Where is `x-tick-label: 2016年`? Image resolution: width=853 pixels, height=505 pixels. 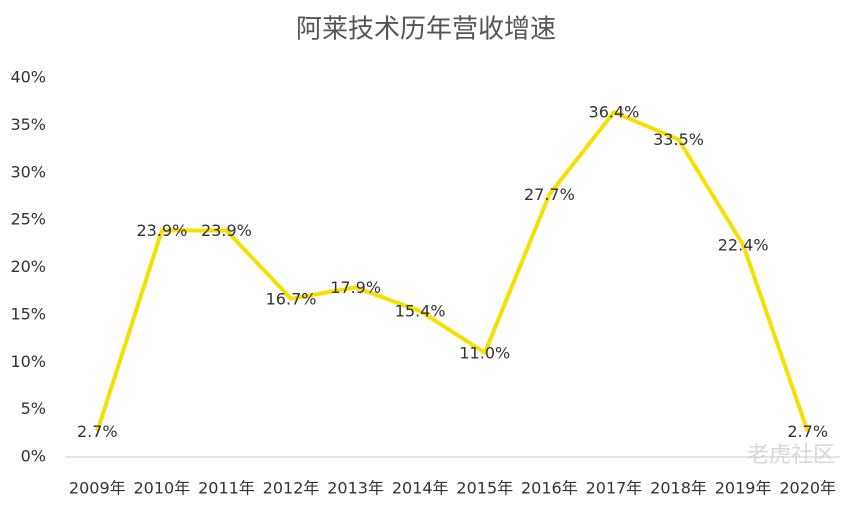
x-tick-label: 2016年 is located at coordinates (549, 488).